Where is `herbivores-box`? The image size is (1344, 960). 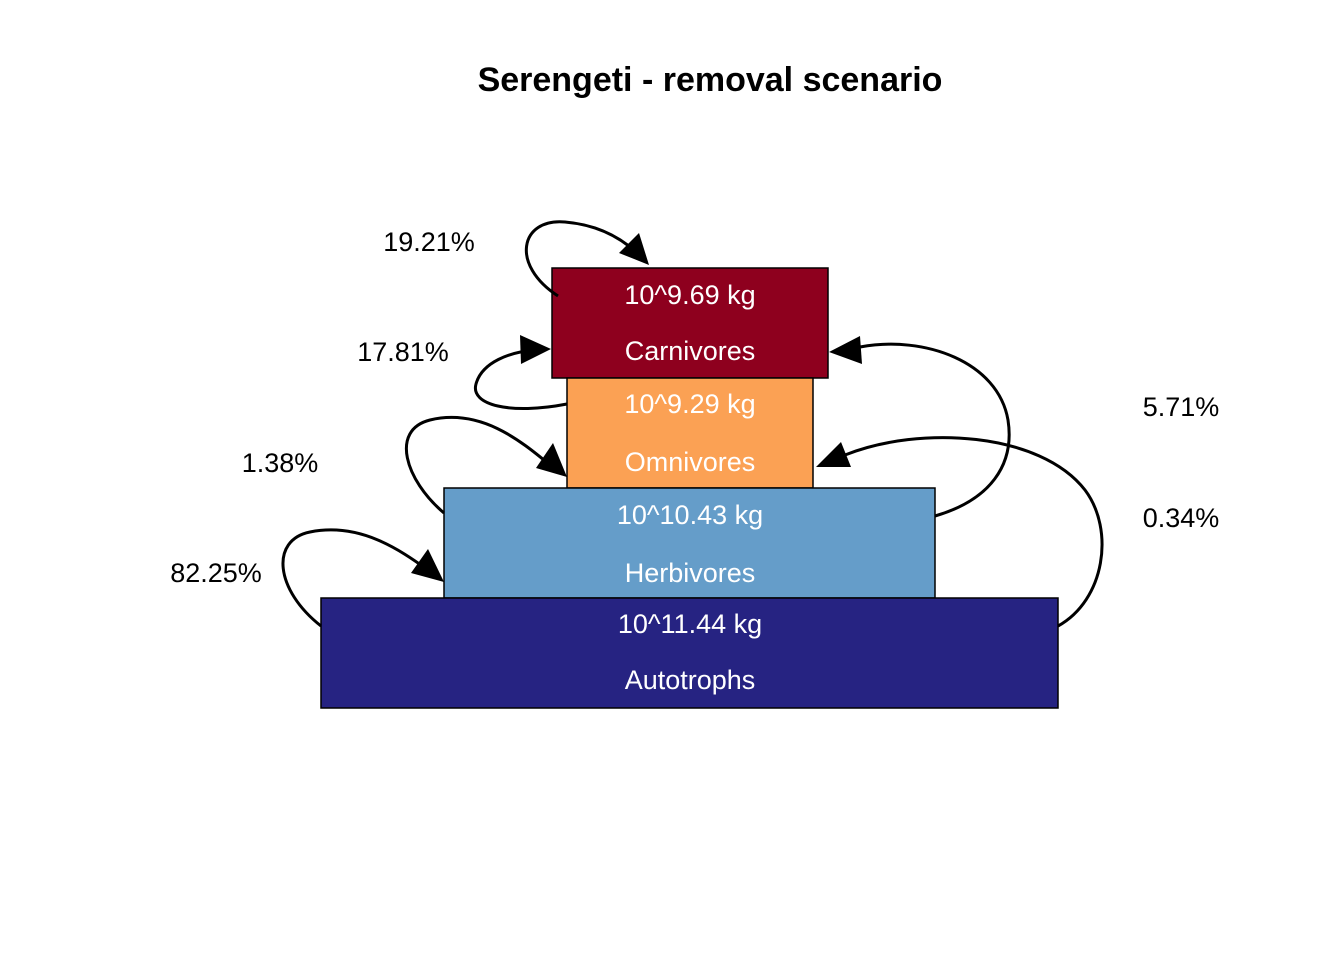 herbivores-box is located at coordinates (689, 543).